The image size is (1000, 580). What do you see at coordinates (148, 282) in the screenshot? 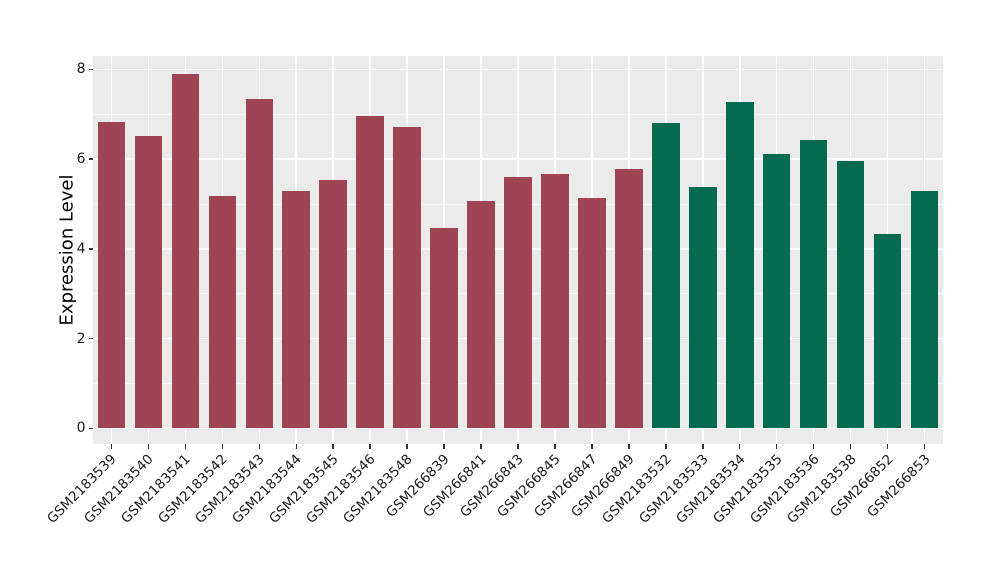
I see `bar-GSM2183540` at bounding box center [148, 282].